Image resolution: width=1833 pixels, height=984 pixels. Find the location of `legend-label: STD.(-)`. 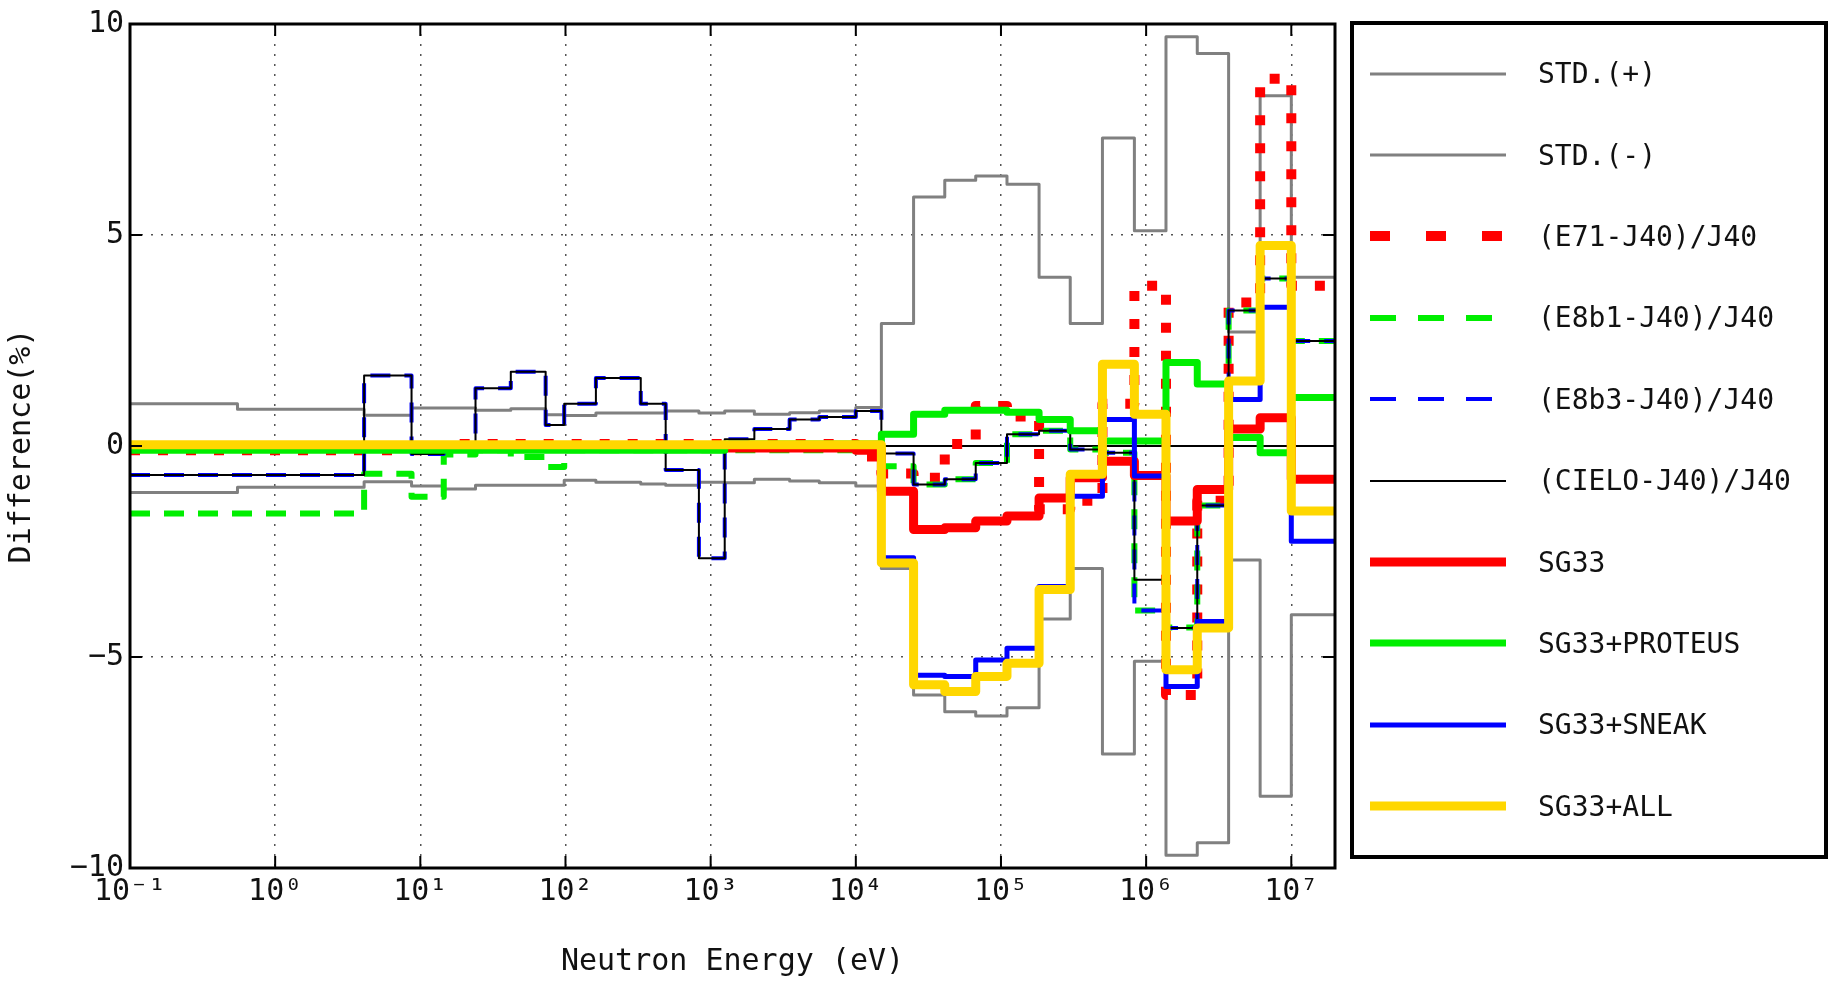

legend-label: STD.(-) is located at coordinates (1597, 155).